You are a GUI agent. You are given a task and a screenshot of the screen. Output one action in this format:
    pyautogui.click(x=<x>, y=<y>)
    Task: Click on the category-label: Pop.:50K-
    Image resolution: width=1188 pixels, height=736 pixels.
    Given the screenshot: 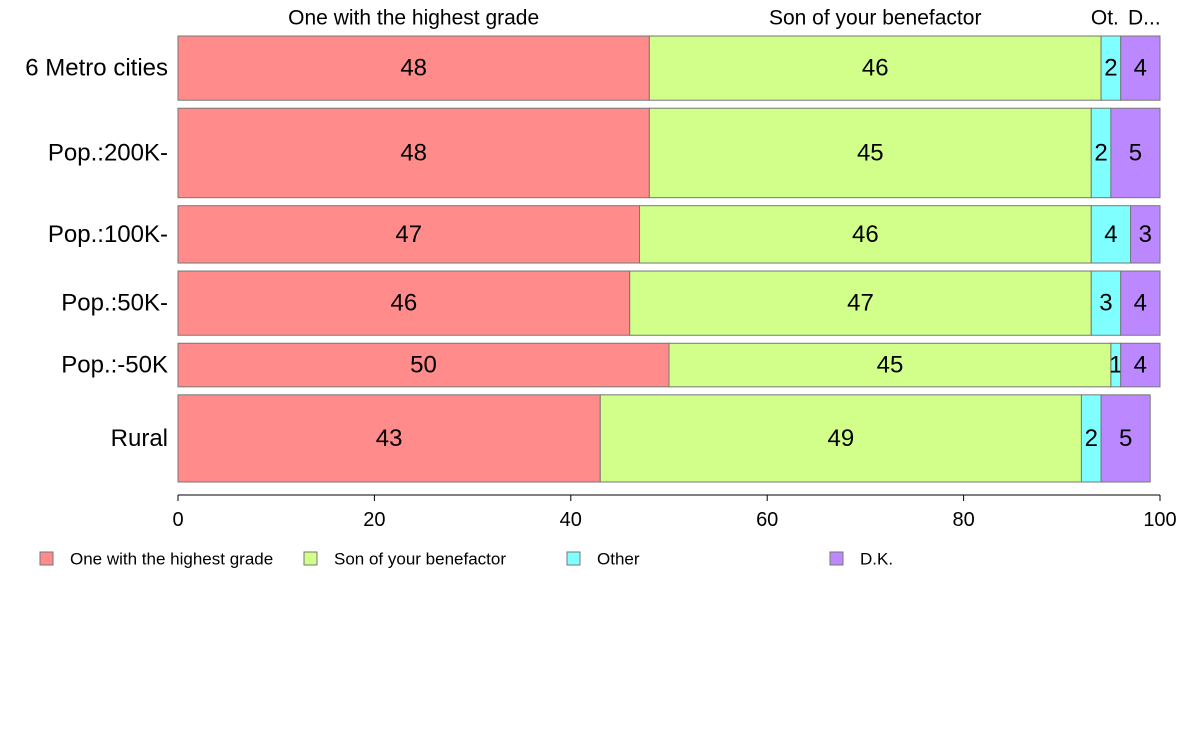 What is the action you would take?
    pyautogui.click(x=114, y=303)
    